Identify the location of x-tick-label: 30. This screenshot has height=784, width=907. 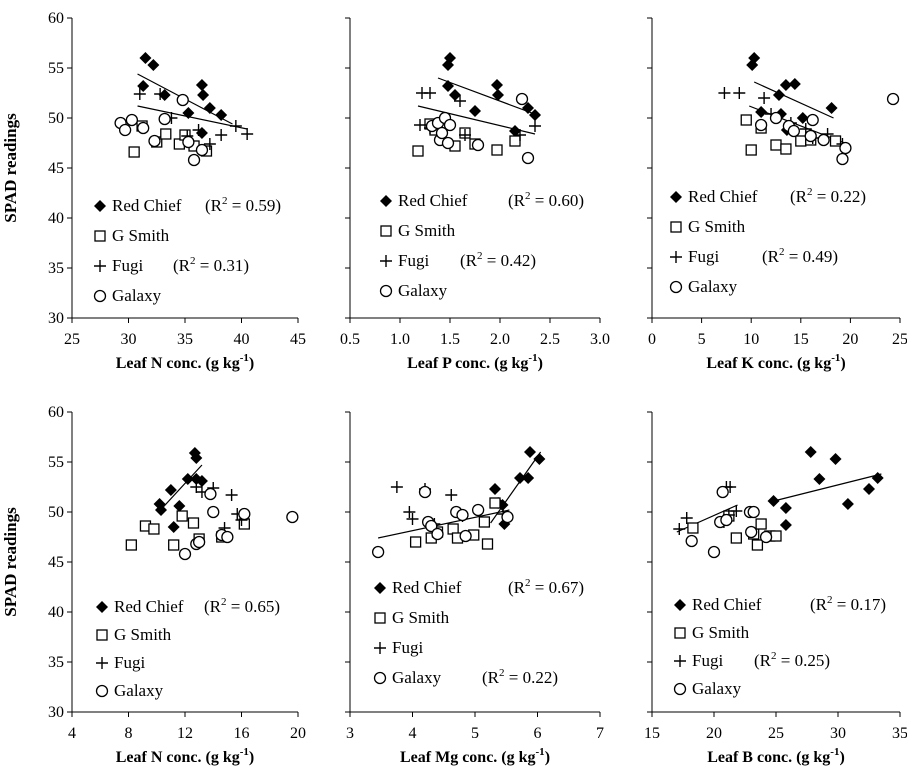
(838, 733).